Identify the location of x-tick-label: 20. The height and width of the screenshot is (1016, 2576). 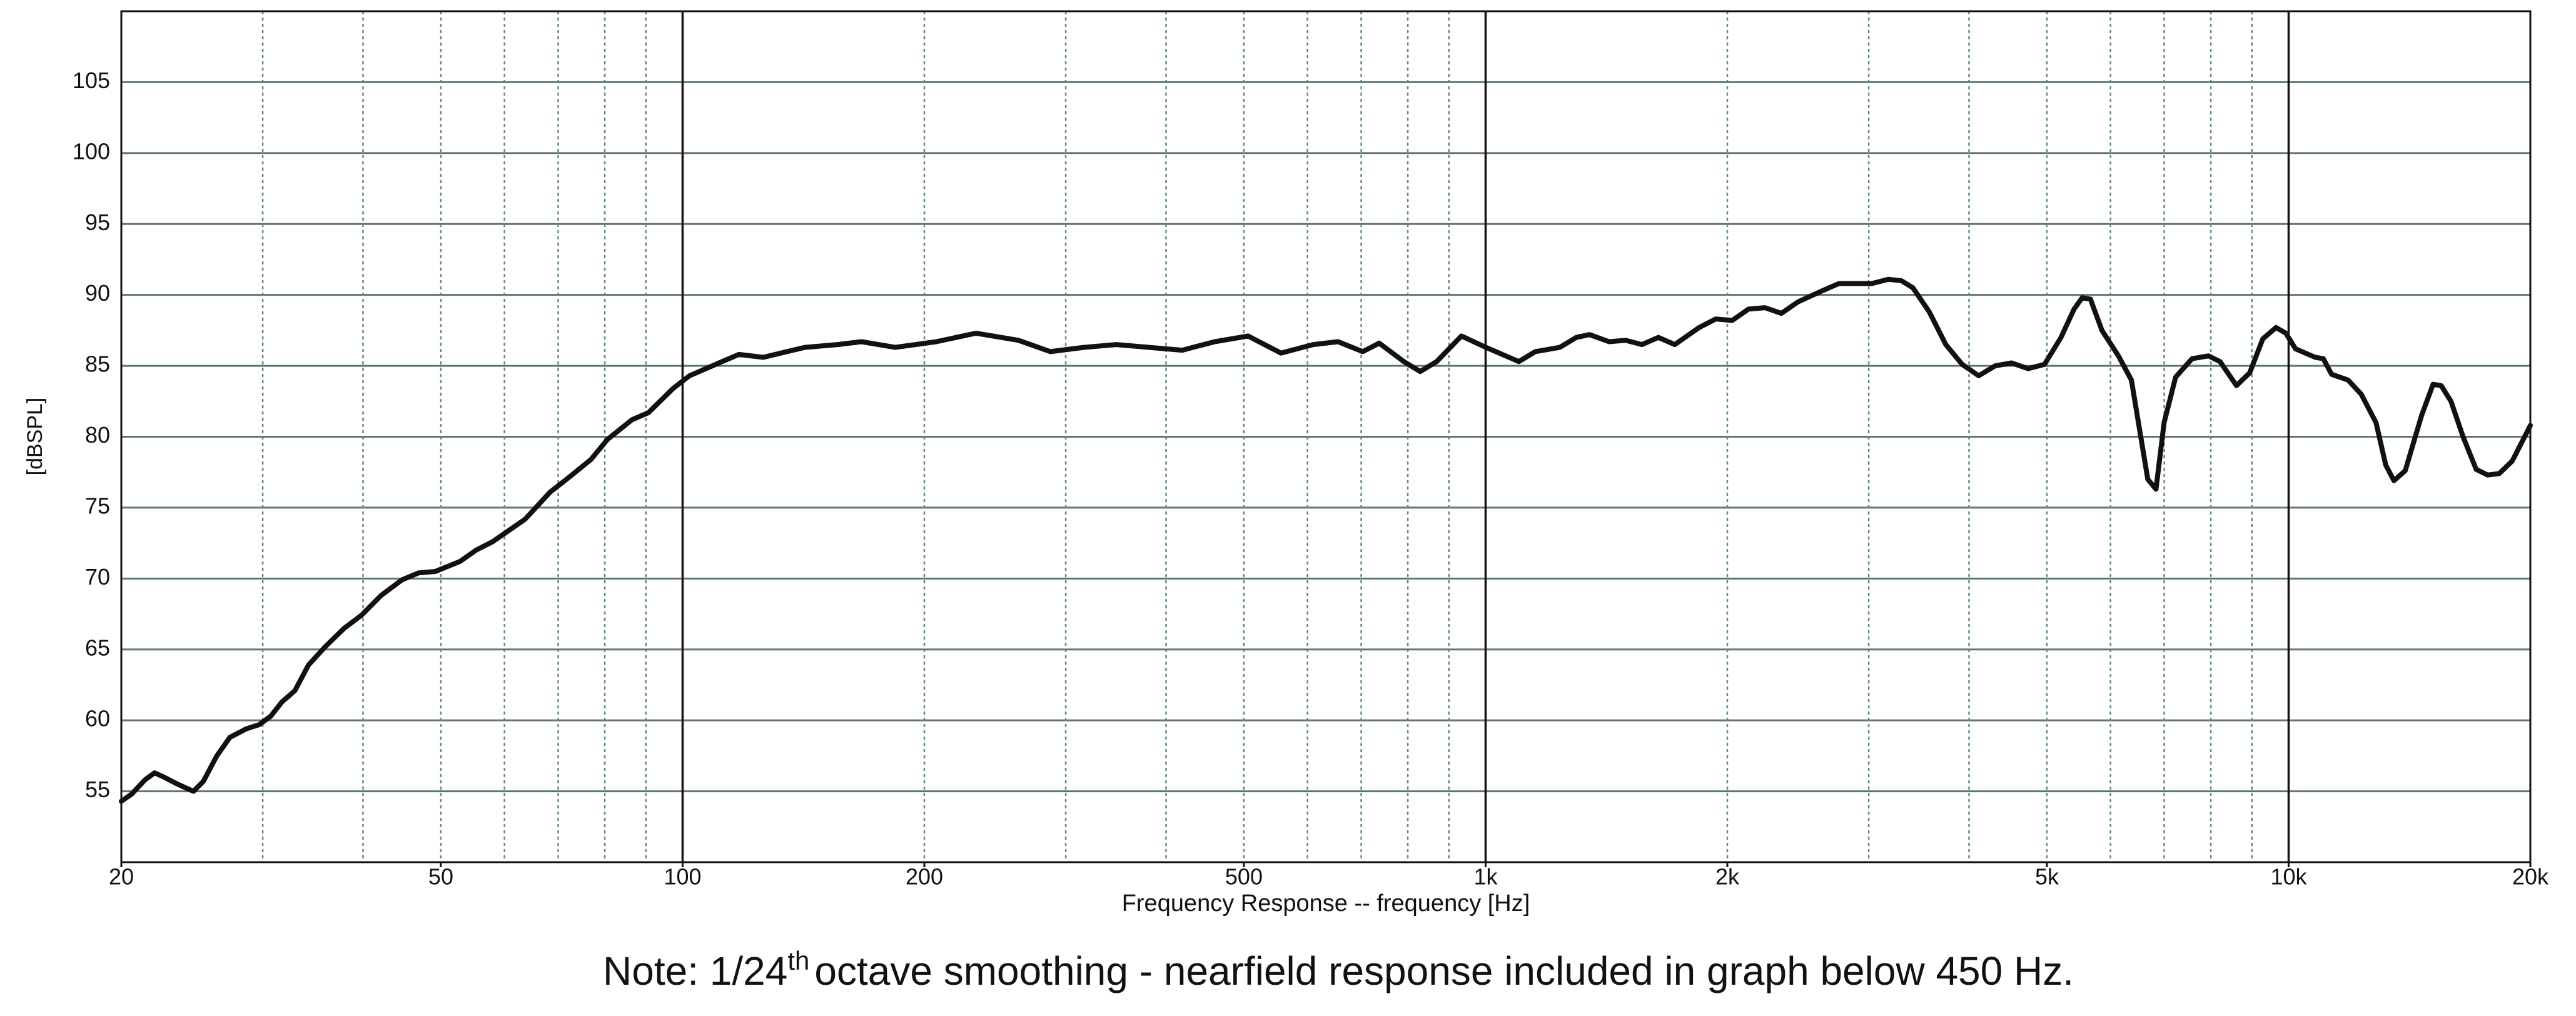
(121, 877).